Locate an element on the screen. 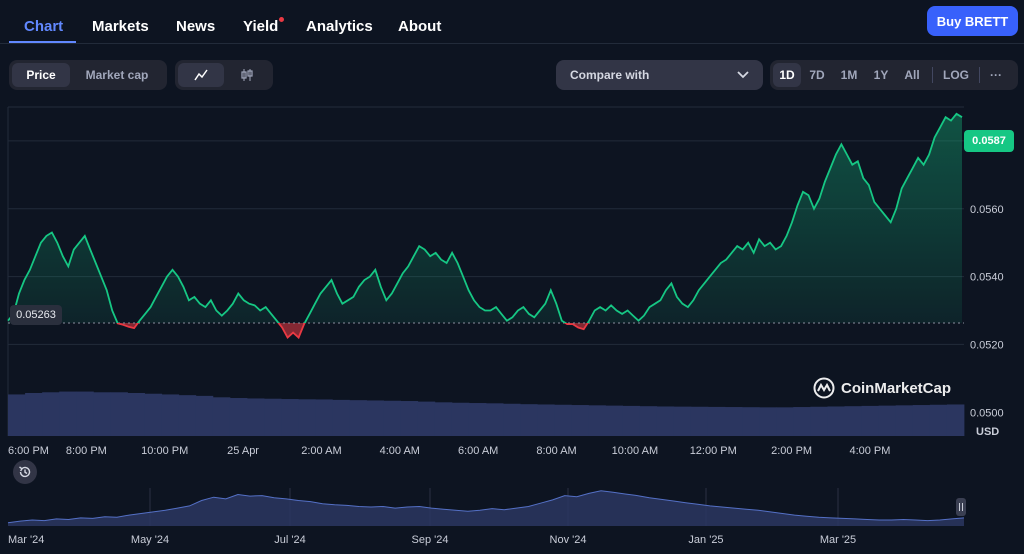 The height and width of the screenshot is (554, 1024). navigator-tick-label: Sep '24 is located at coordinates (430, 540).